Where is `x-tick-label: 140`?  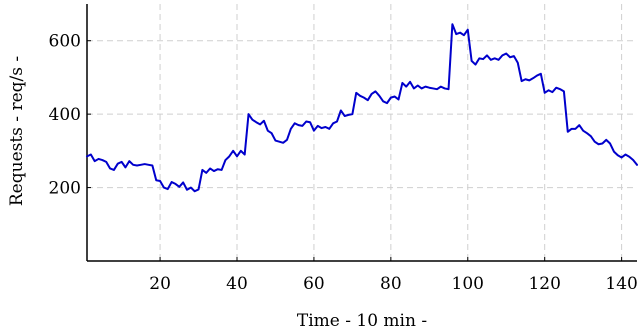 x-tick-label: 140 is located at coordinates (621, 284).